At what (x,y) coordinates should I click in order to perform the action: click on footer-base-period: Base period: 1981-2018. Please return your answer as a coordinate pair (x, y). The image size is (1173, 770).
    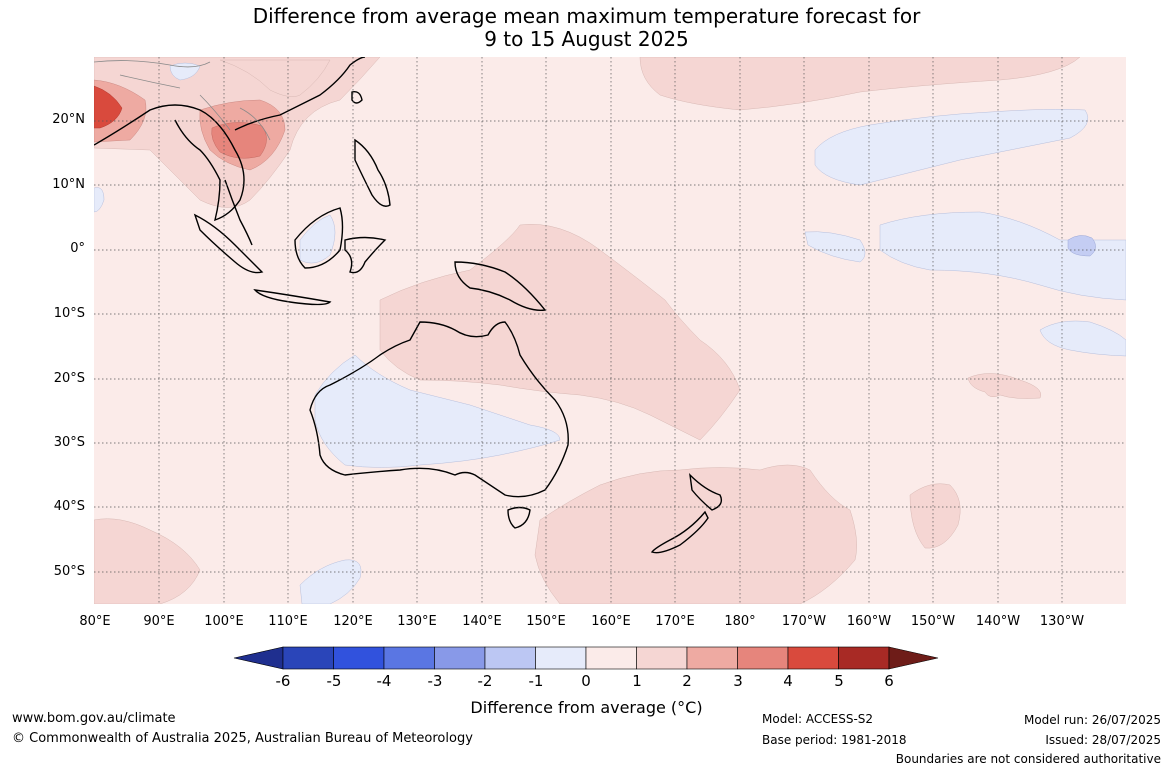
    Looking at the image, I should click on (834, 740).